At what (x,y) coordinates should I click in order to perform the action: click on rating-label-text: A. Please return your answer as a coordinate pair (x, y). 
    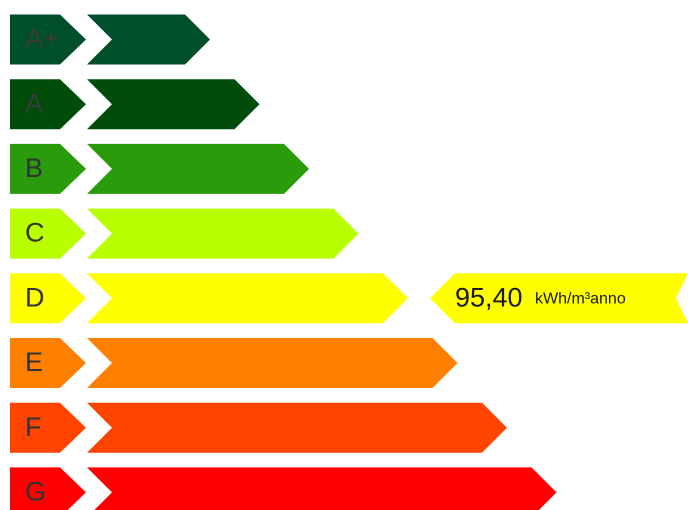
    Looking at the image, I should click on (34, 103).